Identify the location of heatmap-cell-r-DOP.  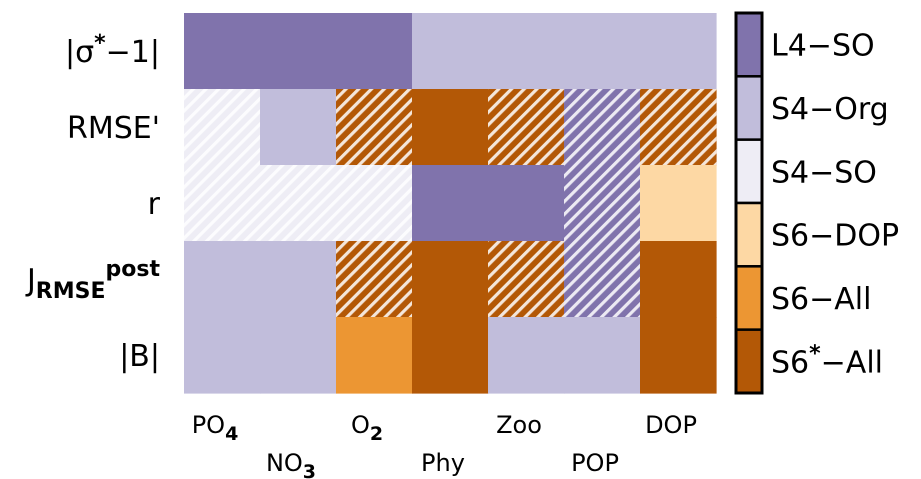
(678, 203).